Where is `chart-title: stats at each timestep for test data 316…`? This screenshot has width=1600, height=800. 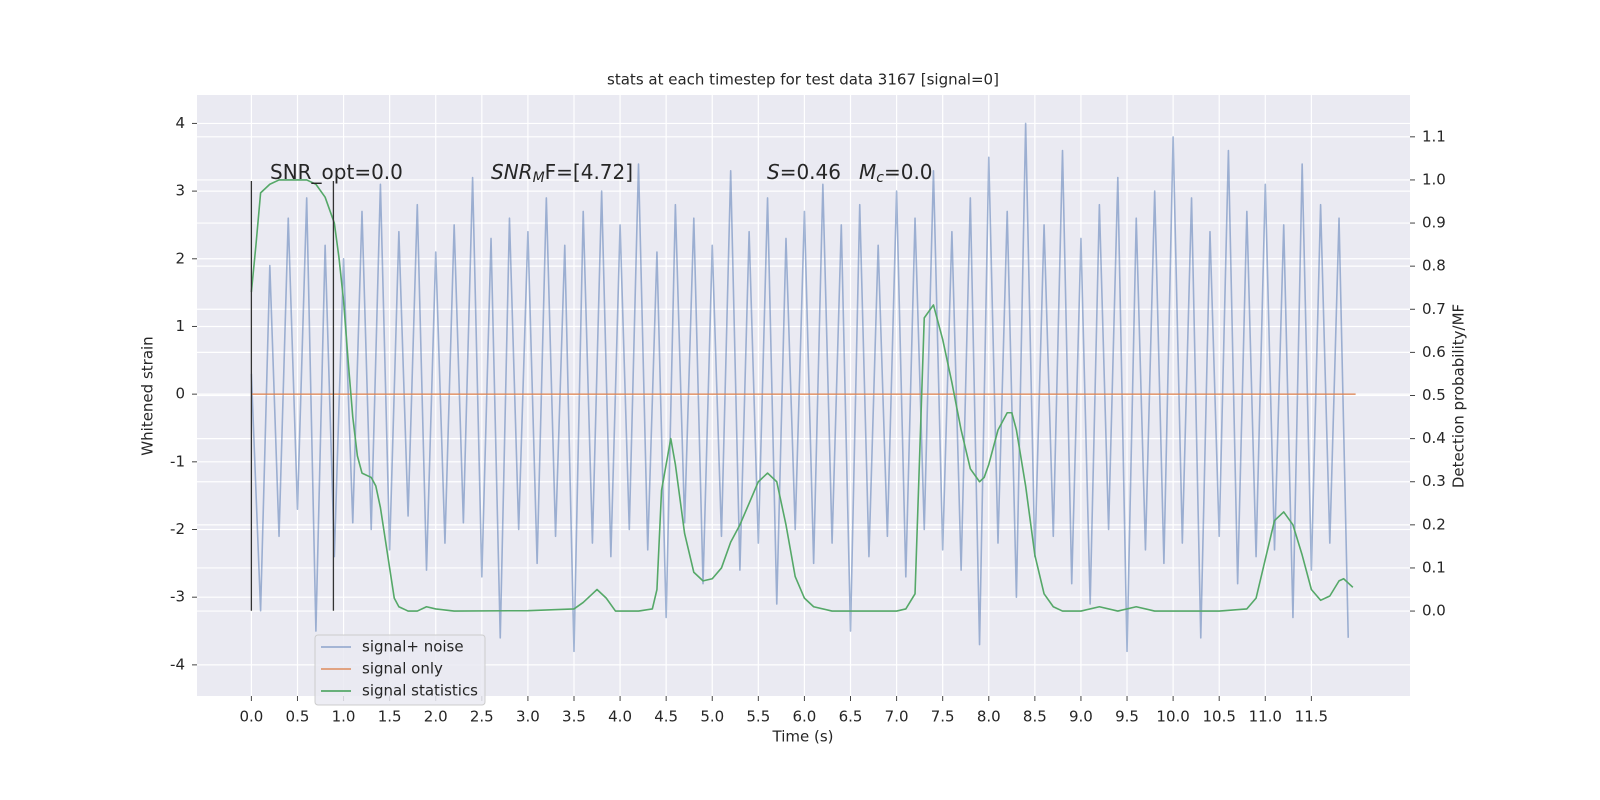
chart-title: stats at each timestep for test data 316… is located at coordinates (803, 80).